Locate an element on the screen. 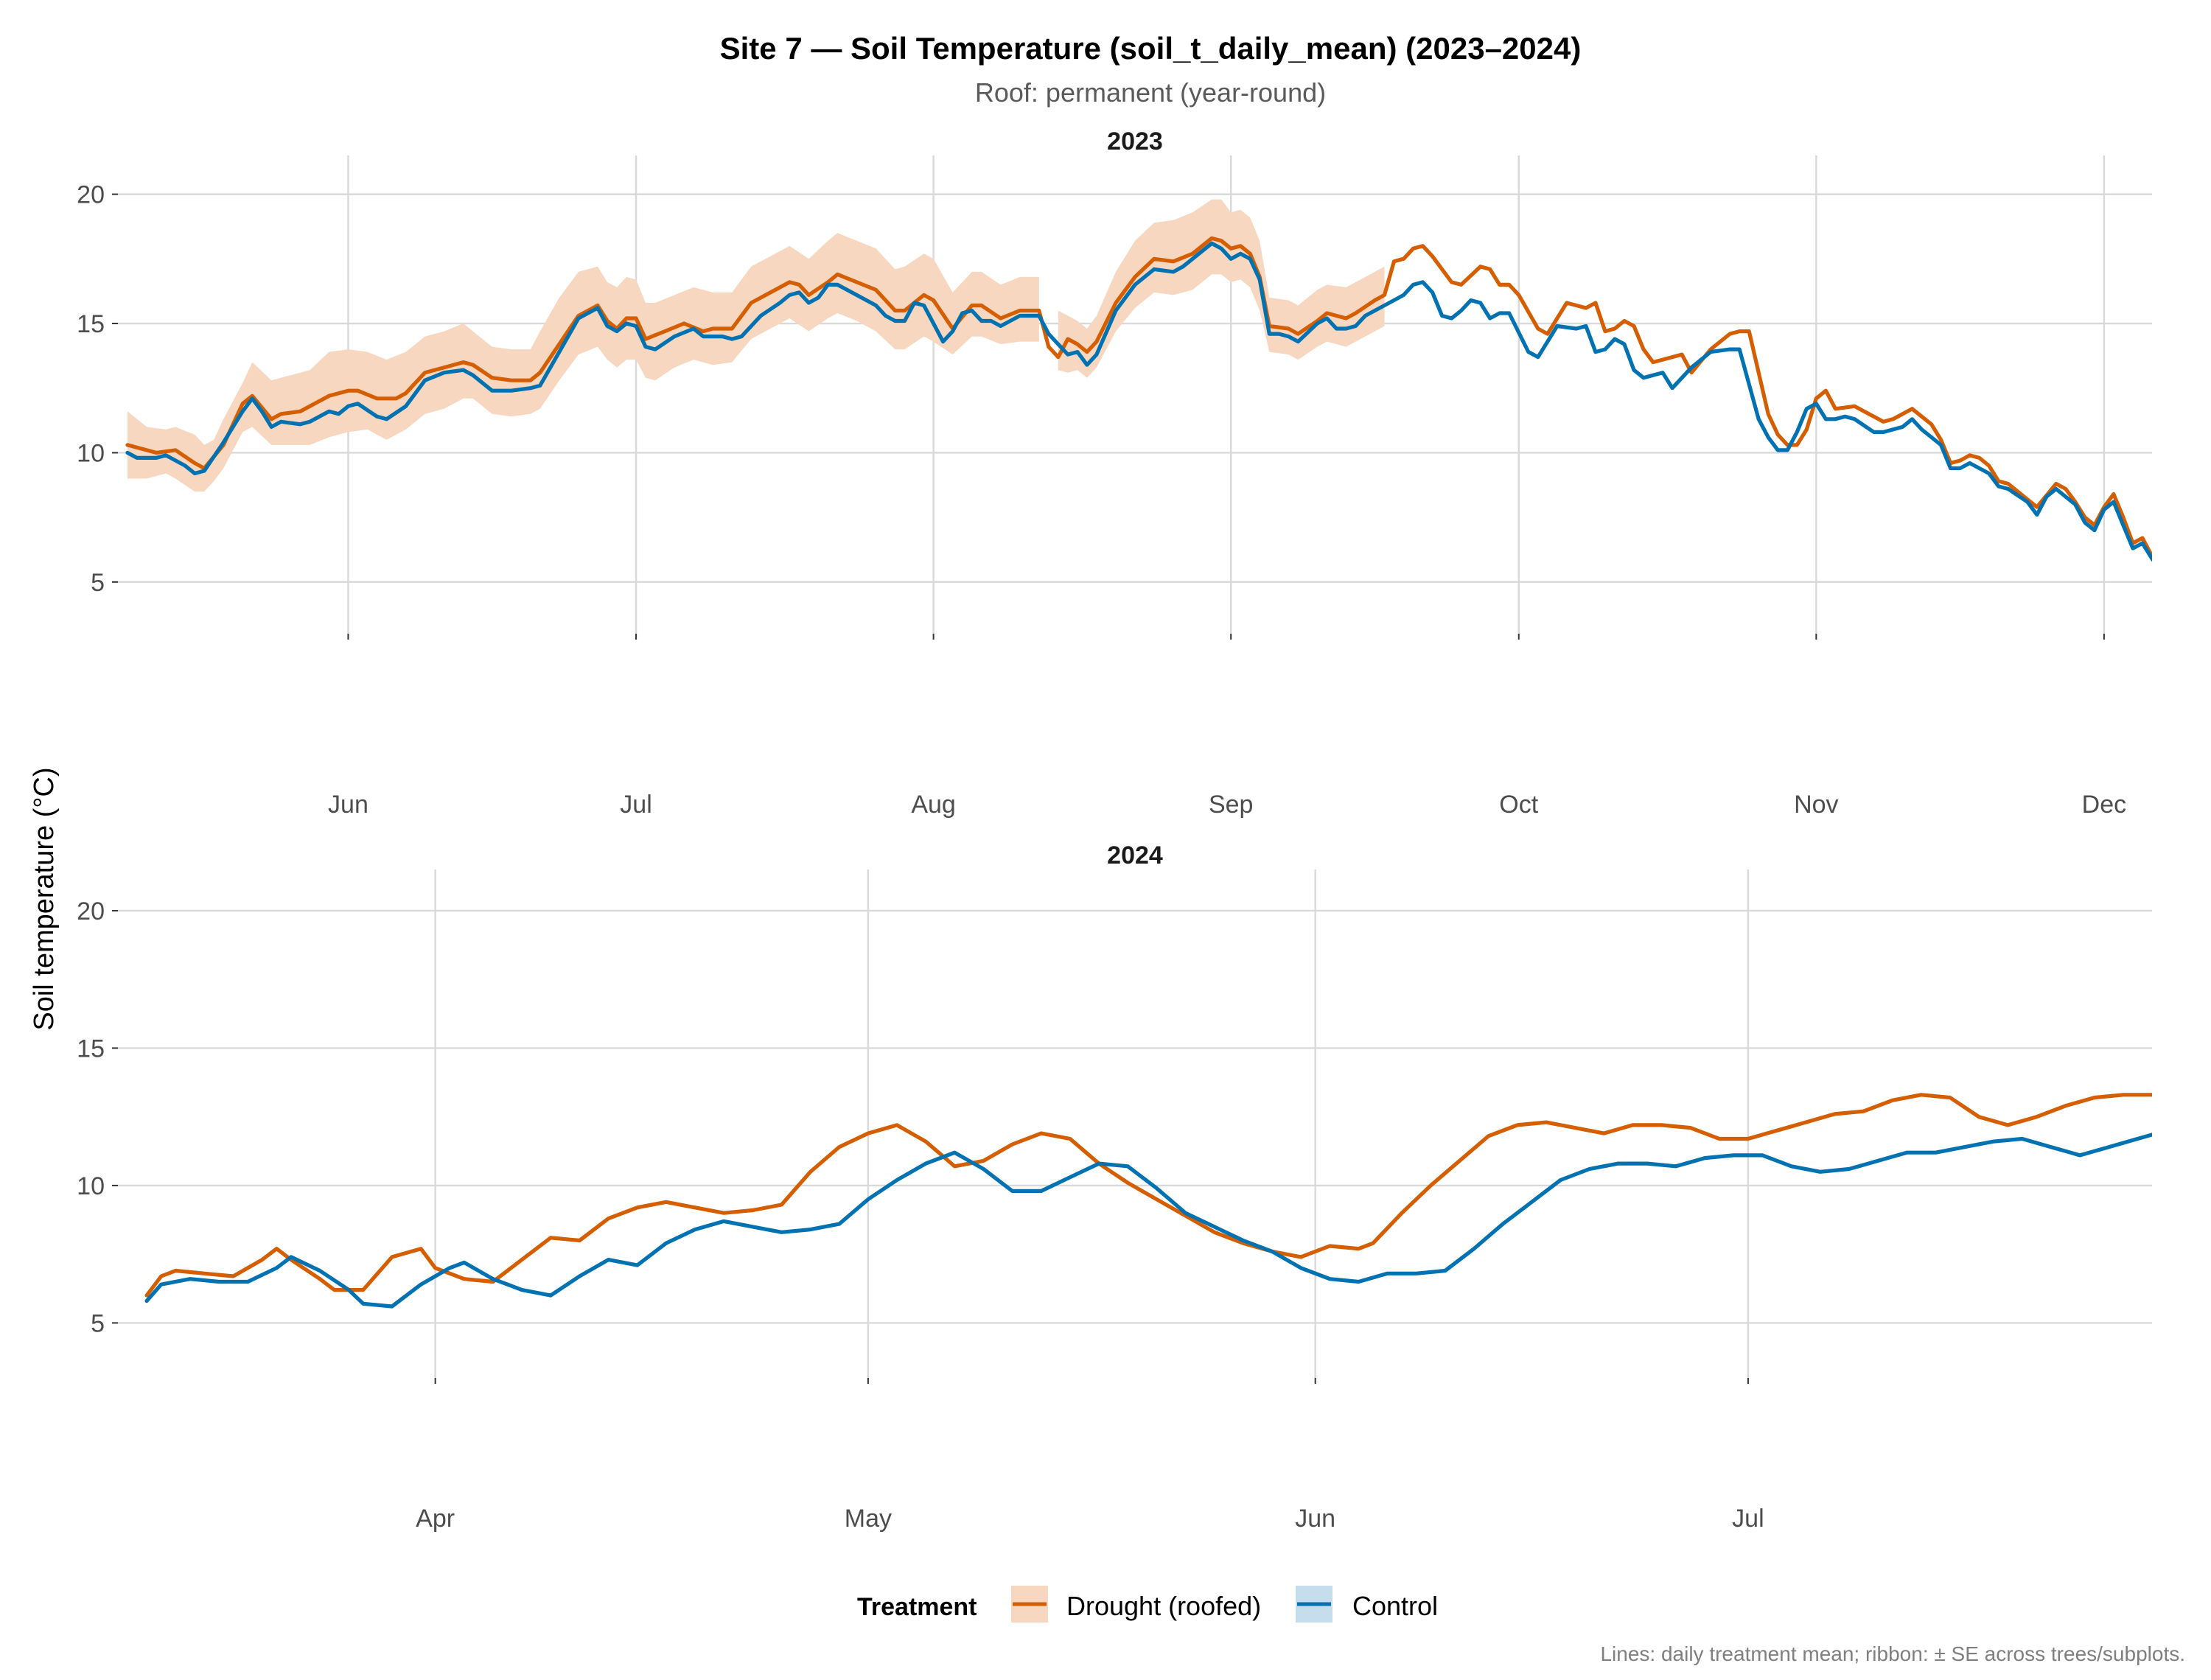  legend-label-control: Control is located at coordinates (1395, 1606).